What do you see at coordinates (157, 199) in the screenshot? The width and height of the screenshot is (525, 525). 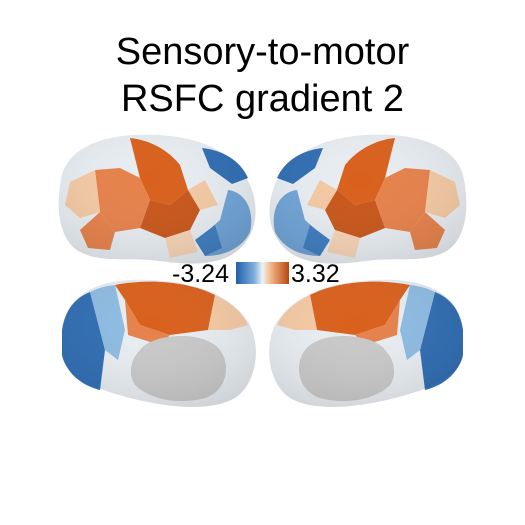 I see `left-lateral-hemisphere` at bounding box center [157, 199].